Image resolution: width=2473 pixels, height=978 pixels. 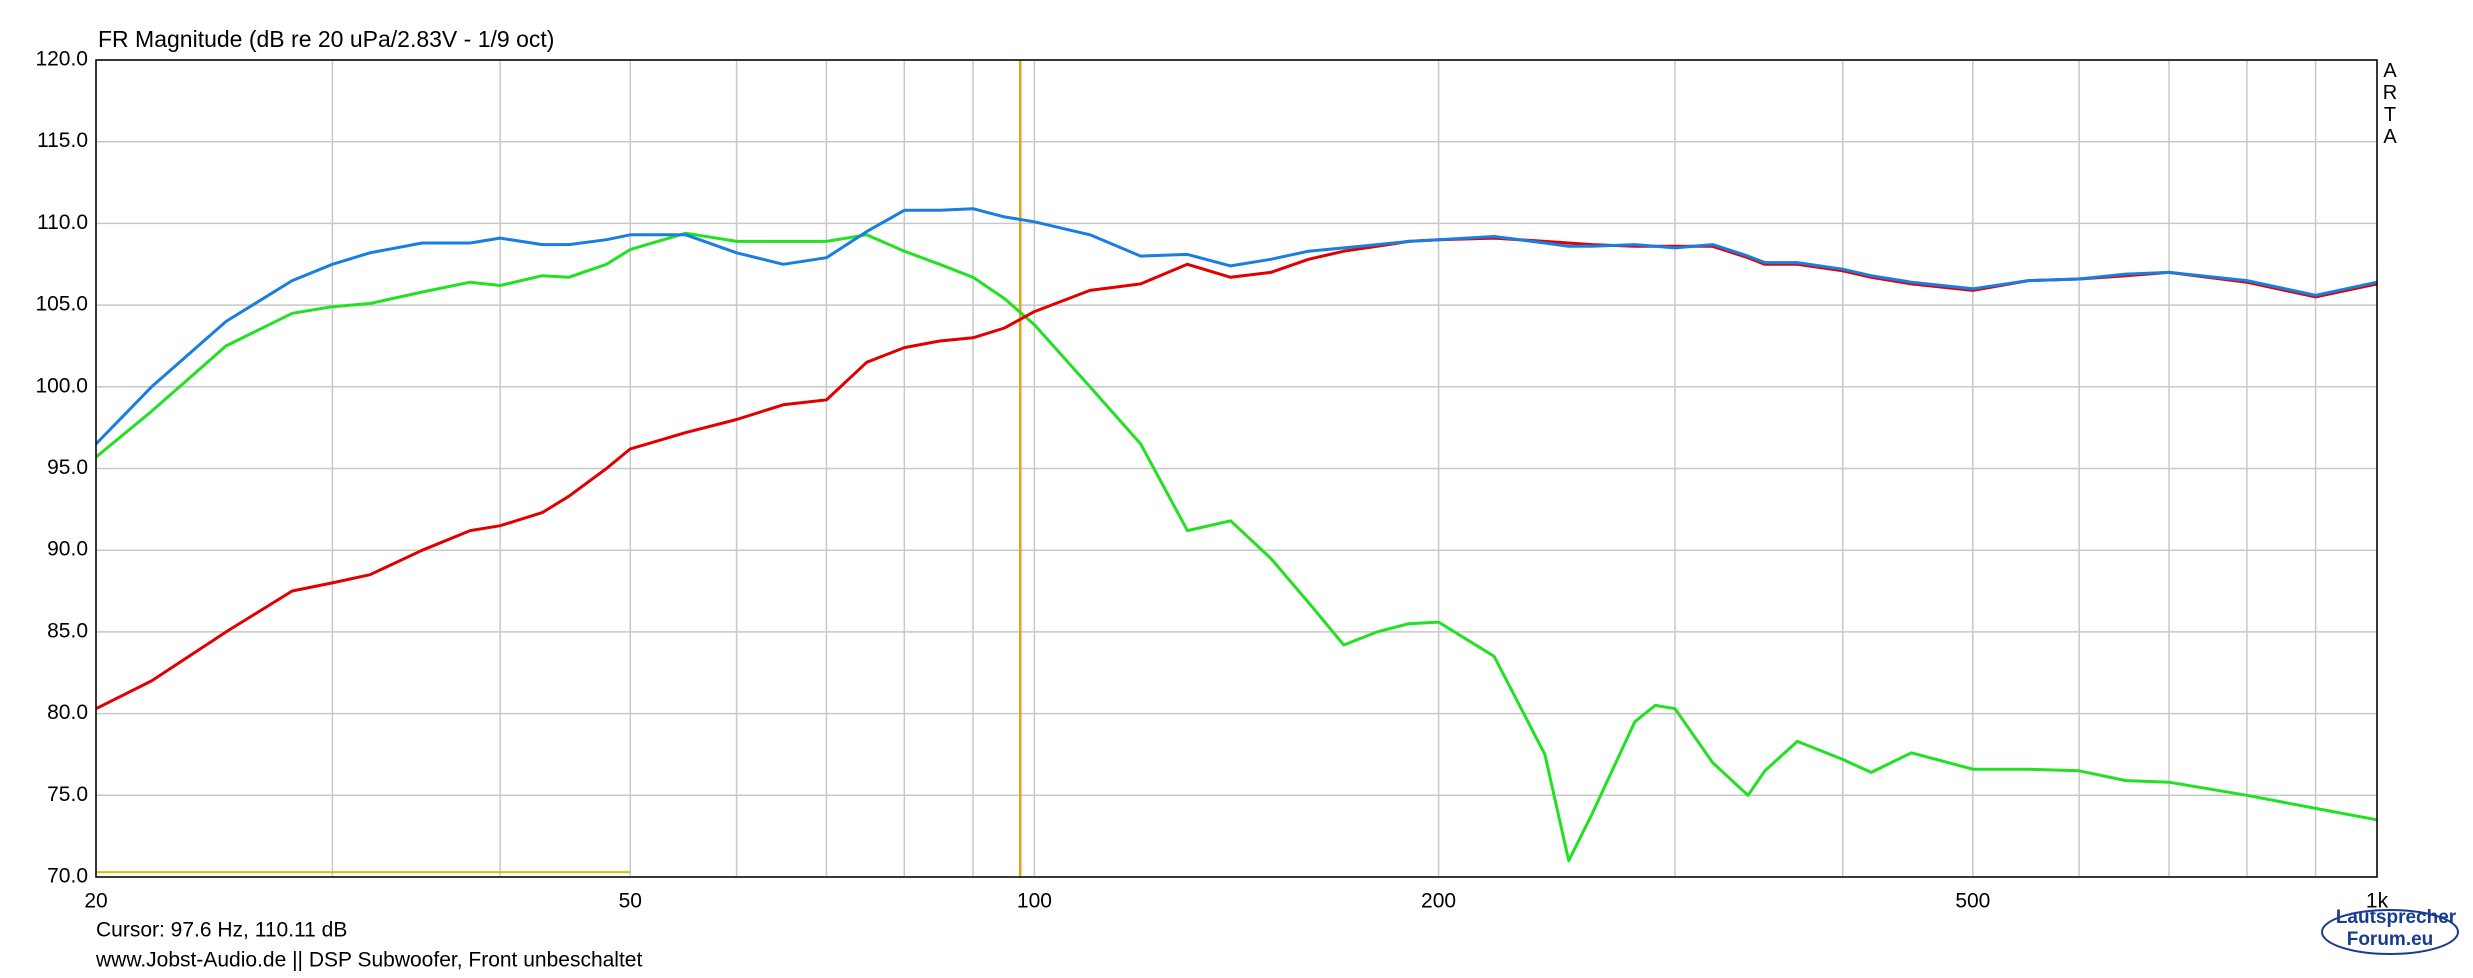 I want to click on y-tick-label: 100.0, so click(x=61, y=385).